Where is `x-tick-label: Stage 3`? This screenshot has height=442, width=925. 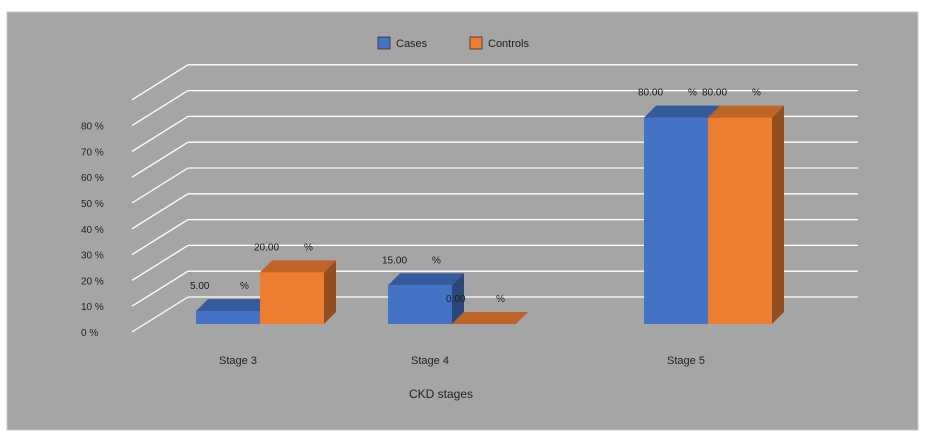
x-tick-label: Stage 3 is located at coordinates (238, 361).